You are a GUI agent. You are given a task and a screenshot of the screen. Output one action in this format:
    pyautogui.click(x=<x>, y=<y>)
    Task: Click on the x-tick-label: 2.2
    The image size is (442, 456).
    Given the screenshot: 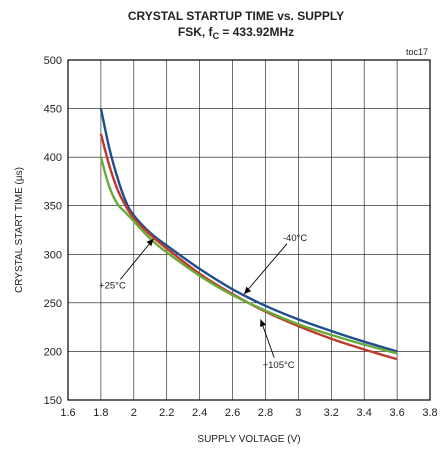 What is the action you would take?
    pyautogui.click(x=166, y=413)
    